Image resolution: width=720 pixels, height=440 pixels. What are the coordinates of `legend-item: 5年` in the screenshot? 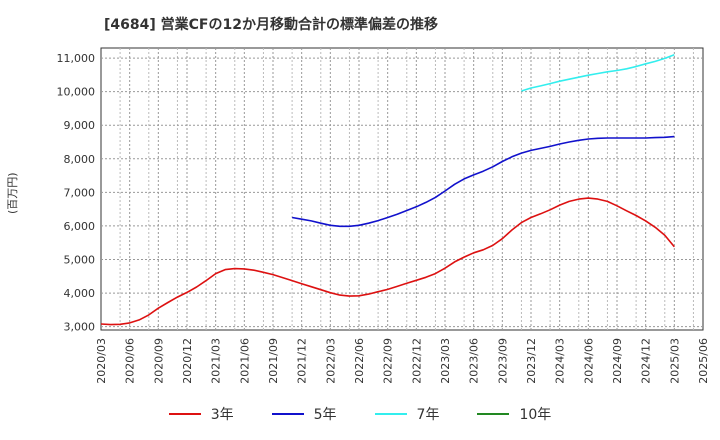 It's located at (304, 414).